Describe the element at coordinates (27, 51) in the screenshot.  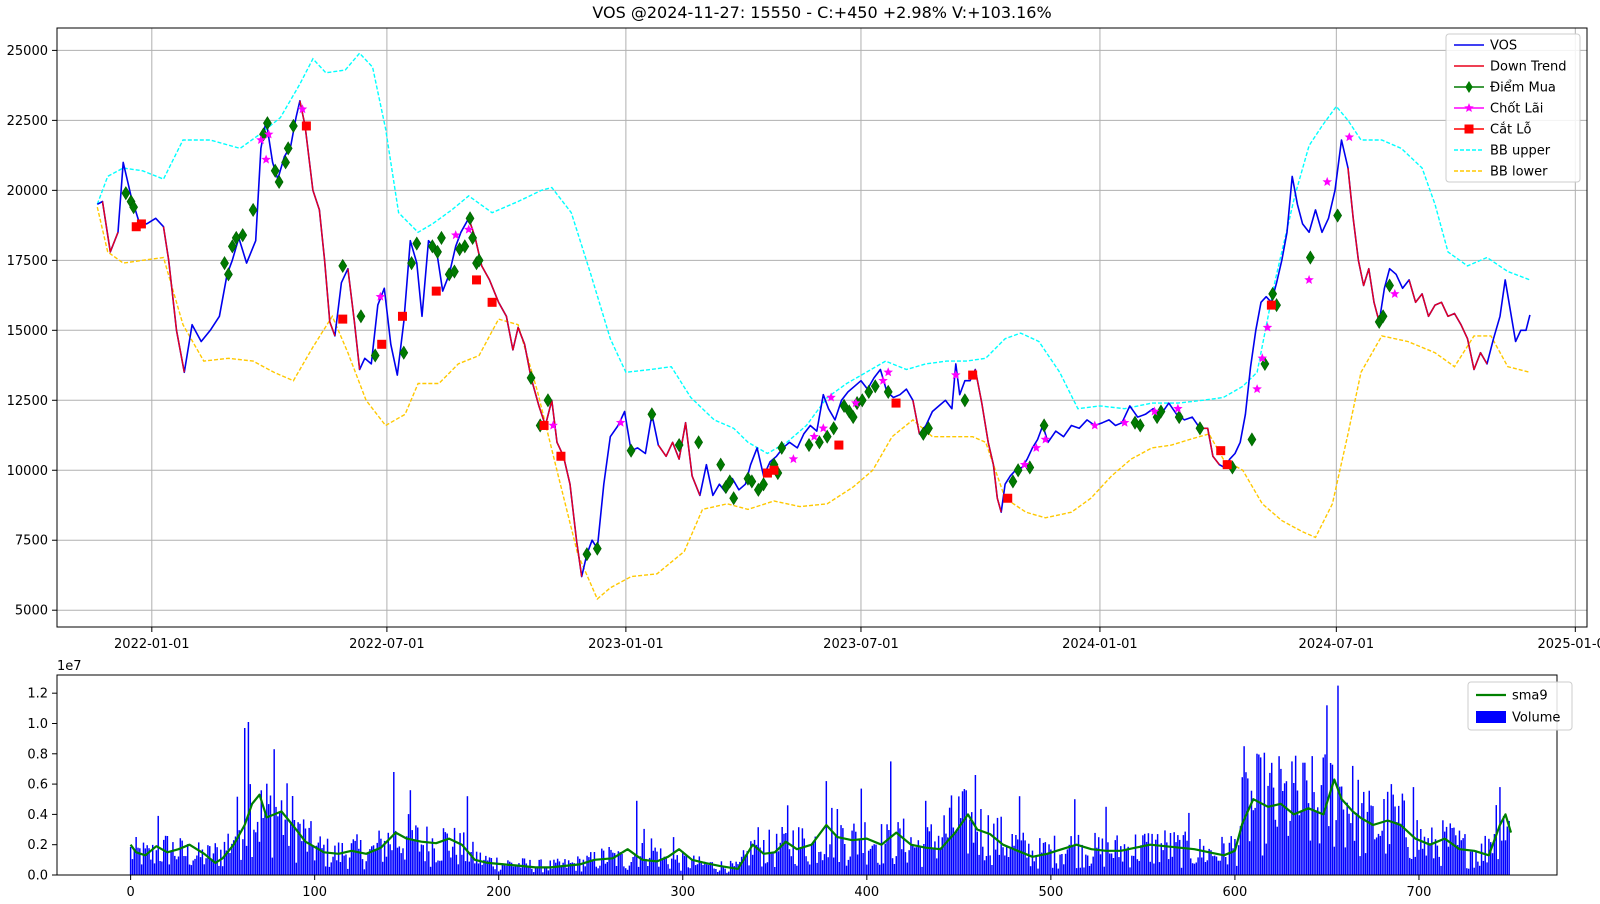
I see `y-tick-label: 25000` at that location.